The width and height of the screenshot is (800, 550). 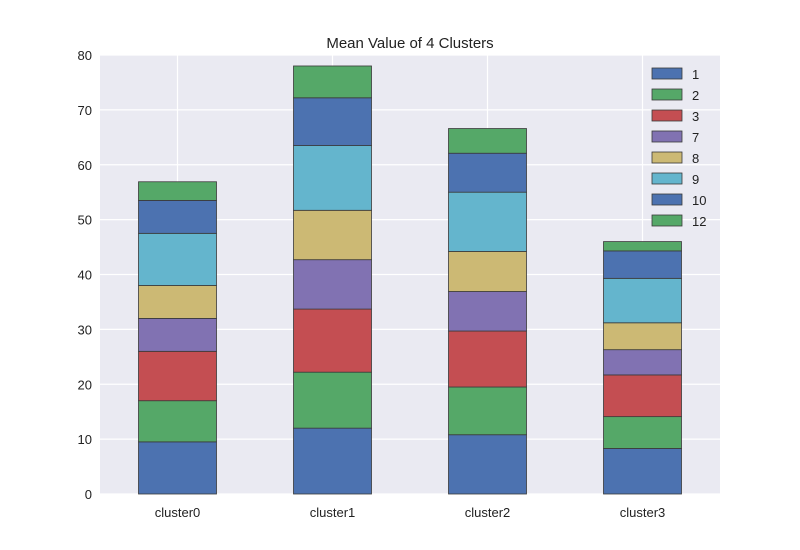 What do you see at coordinates (695, 179) in the screenshot?
I see `legend-label: 9` at bounding box center [695, 179].